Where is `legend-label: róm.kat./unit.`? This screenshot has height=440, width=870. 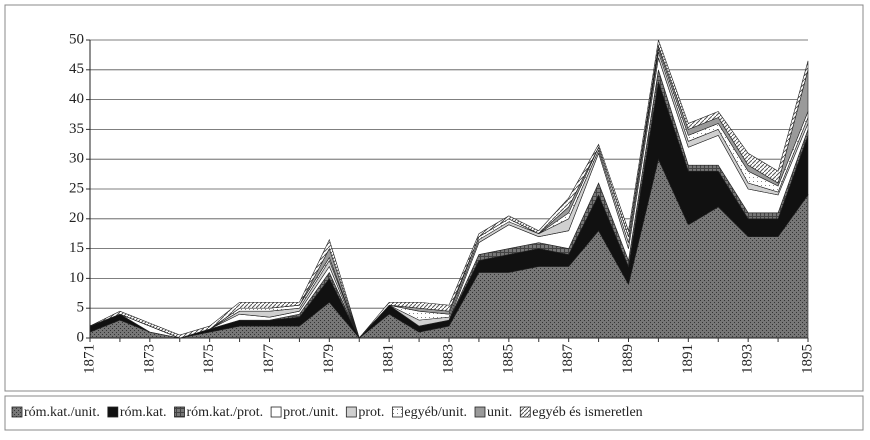 legend-label: róm.kat./unit. is located at coordinates (62, 412).